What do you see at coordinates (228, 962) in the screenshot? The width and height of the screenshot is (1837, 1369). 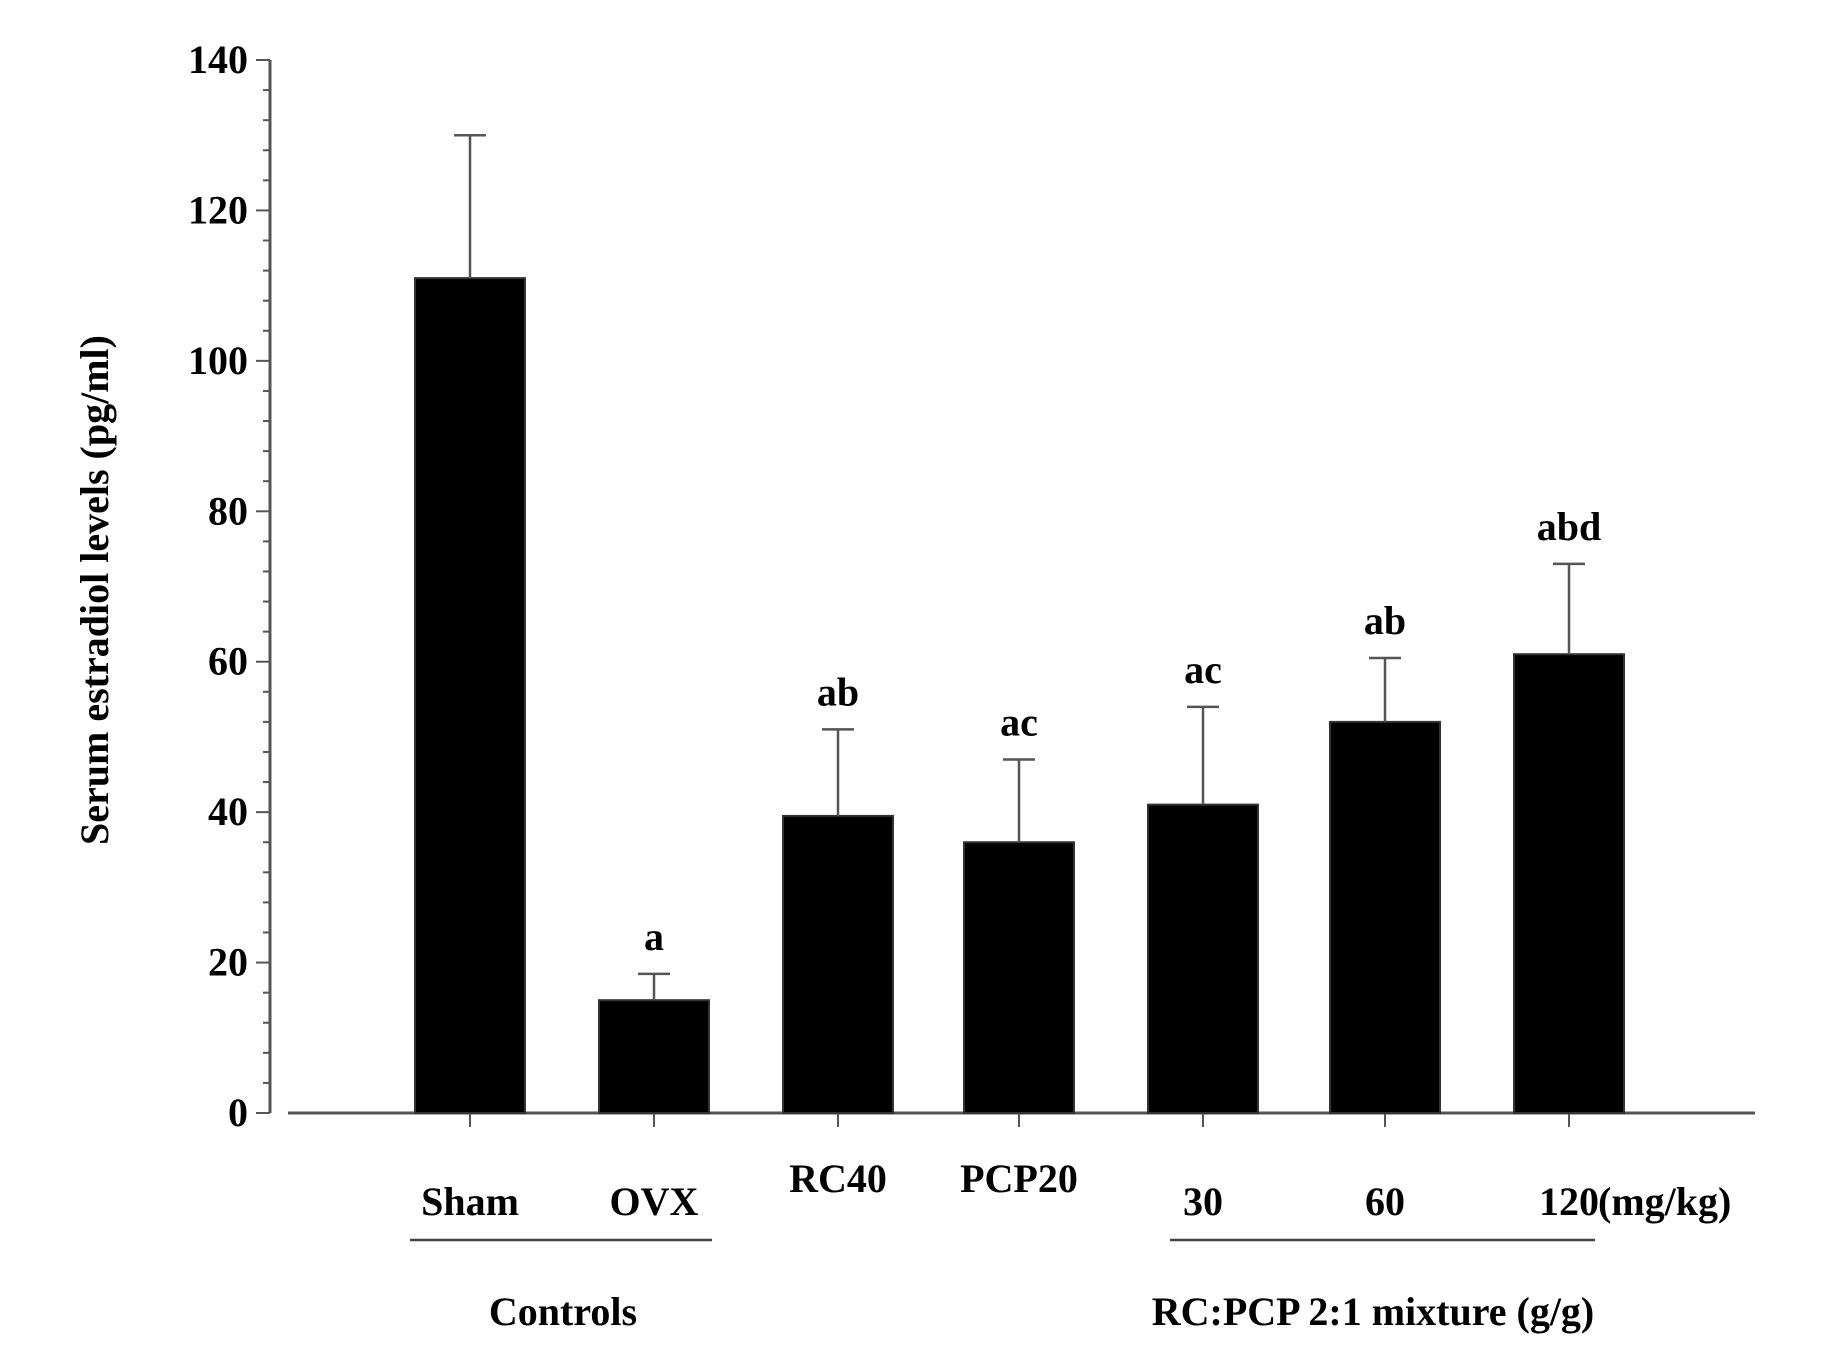 I see `y-tick-label: 20` at bounding box center [228, 962].